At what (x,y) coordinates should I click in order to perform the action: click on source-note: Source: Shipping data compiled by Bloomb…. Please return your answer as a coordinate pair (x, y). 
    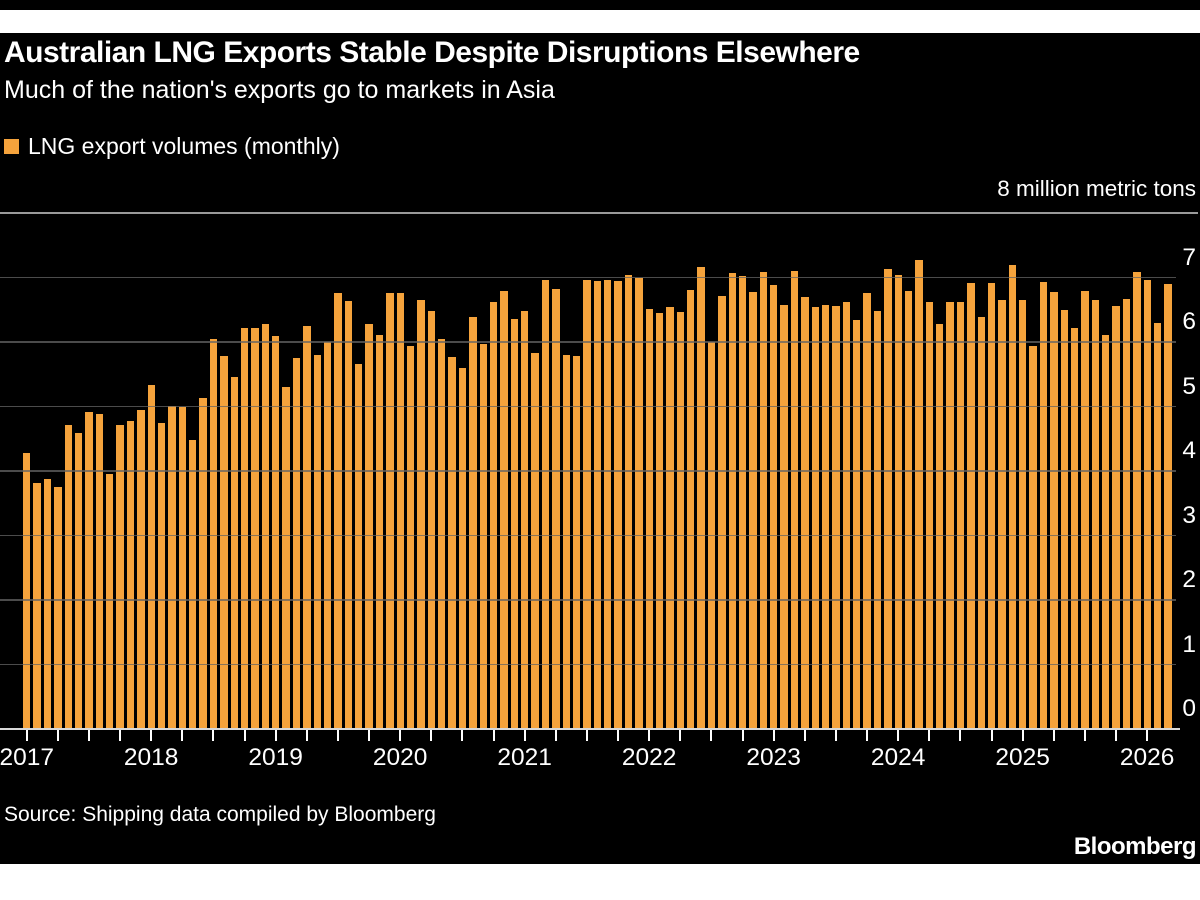
    Looking at the image, I should click on (220, 814).